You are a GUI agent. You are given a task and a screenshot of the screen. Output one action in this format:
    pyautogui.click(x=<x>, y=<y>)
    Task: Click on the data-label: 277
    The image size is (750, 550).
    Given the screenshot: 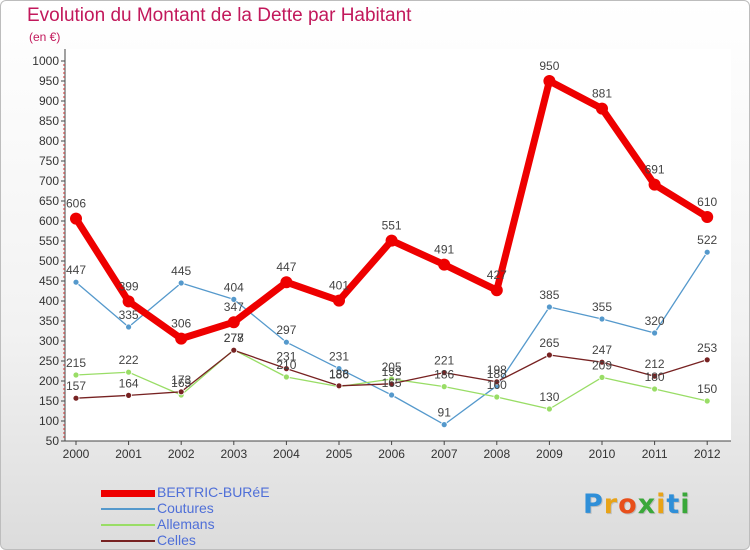 What is the action you would take?
    pyautogui.click(x=234, y=338)
    